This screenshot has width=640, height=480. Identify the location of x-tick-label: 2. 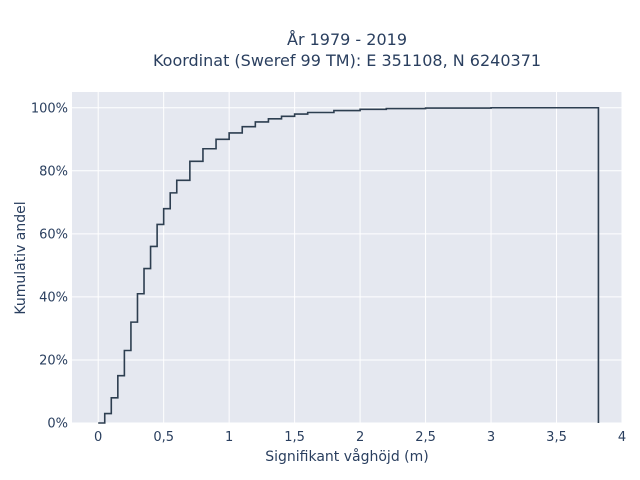
(360, 437).